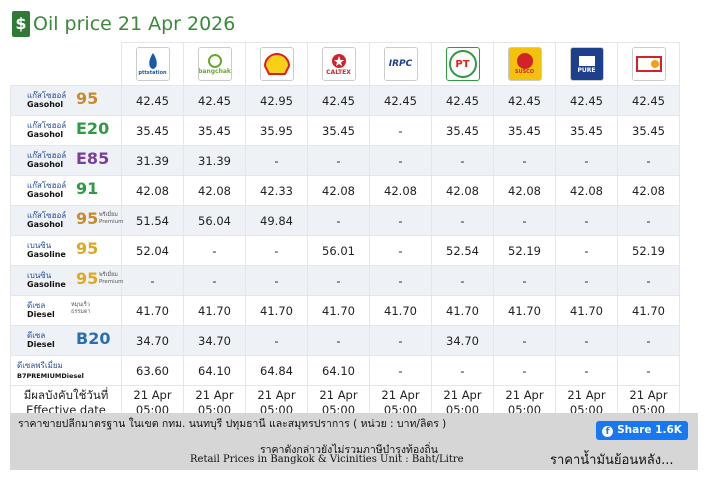 The height and width of the screenshot is (481, 707). Describe the element at coordinates (87, 188) in the screenshot. I see `fuel-grade: 91` at that location.